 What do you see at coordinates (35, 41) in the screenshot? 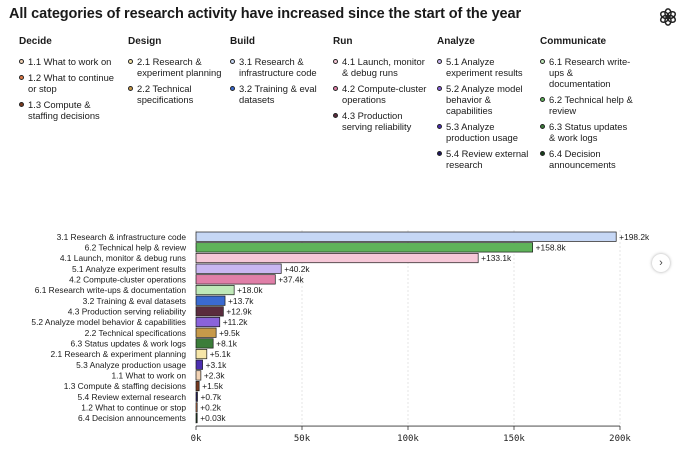
I see `legend-heading: Decide` at bounding box center [35, 41].